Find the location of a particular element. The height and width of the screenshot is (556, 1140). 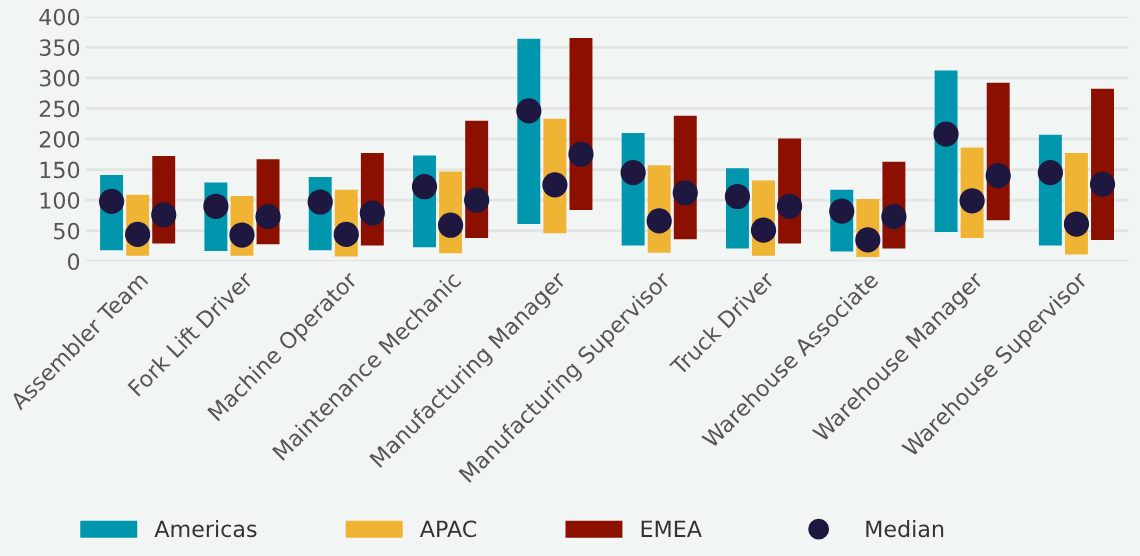

y-tick-label: 250 is located at coordinates (59, 109).